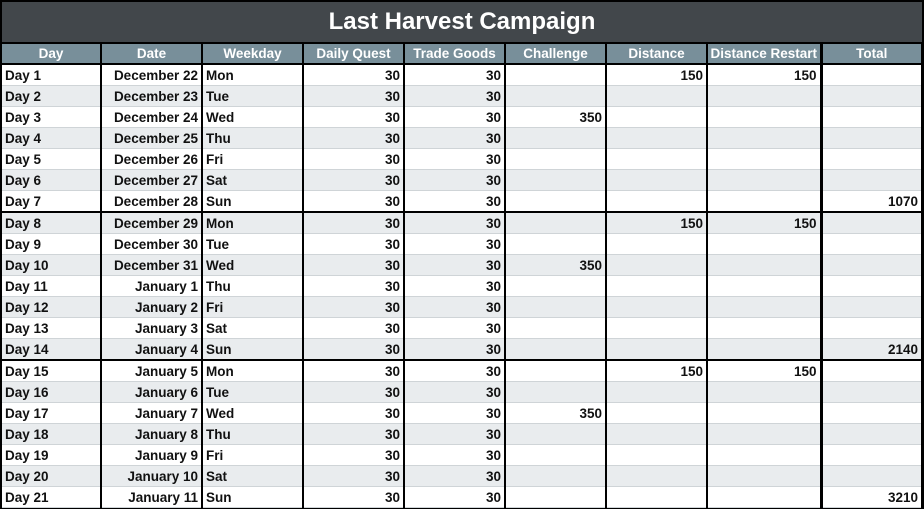 The image size is (924, 509). I want to click on cell-date: January 7, so click(152, 413).